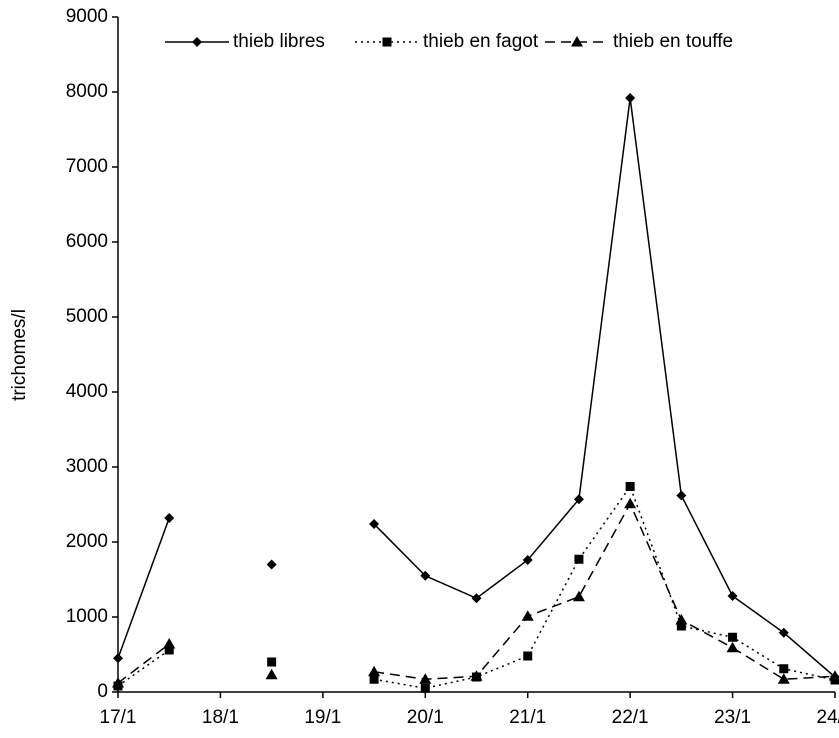 The width and height of the screenshot is (839, 738). Describe the element at coordinates (87, 616) in the screenshot. I see `y-tick-label: 1000` at that location.